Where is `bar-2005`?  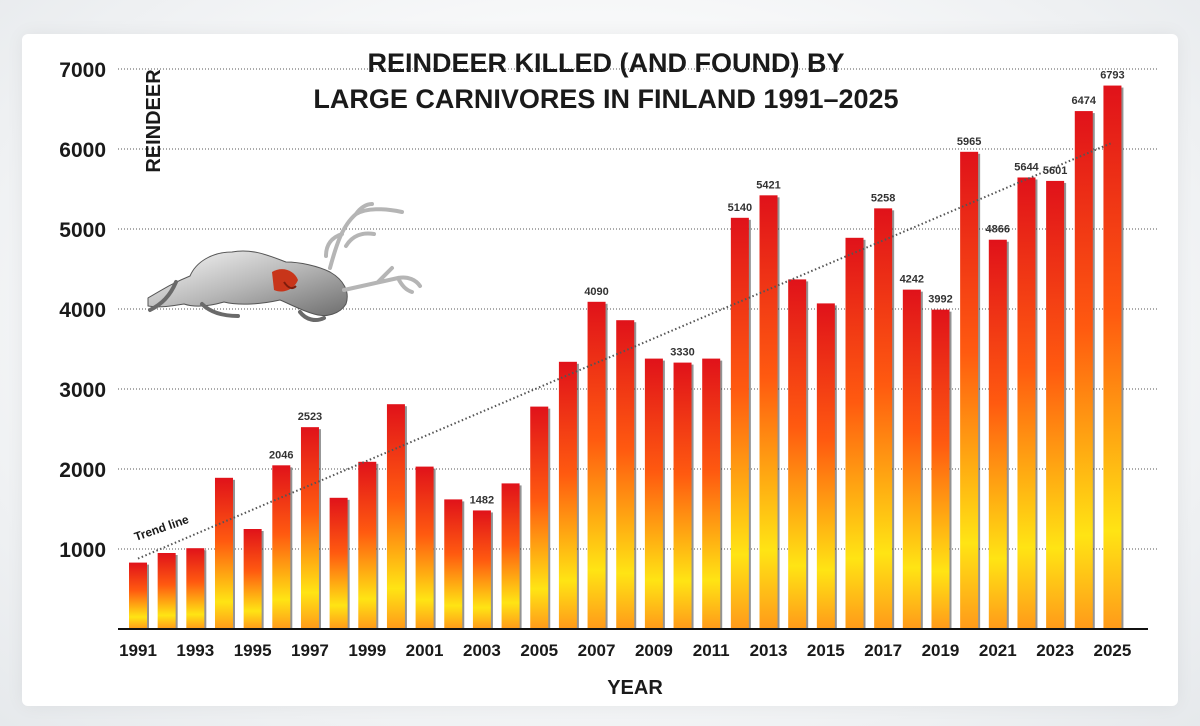 bar-2005 is located at coordinates (539, 517).